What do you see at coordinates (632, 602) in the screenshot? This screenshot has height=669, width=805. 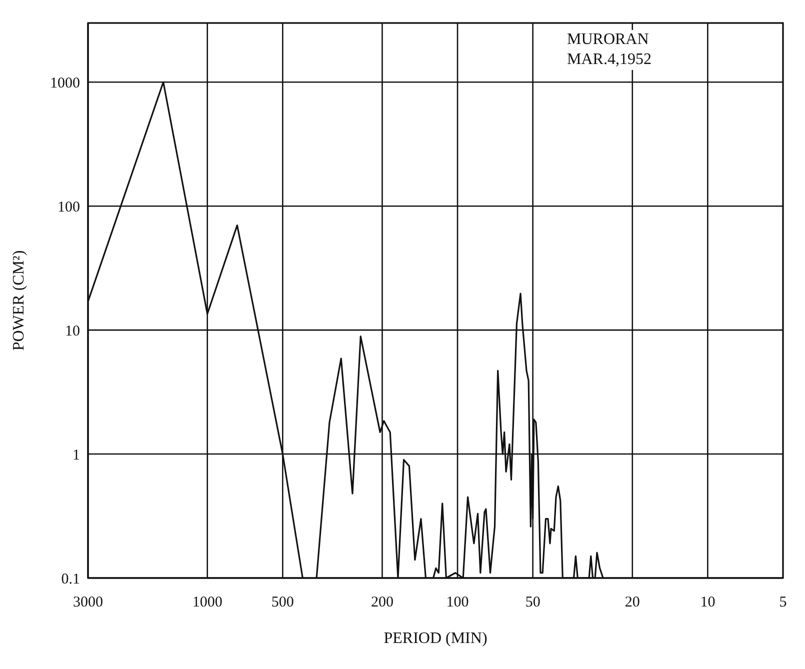 I see `x-tick-label: 20` at bounding box center [632, 602].